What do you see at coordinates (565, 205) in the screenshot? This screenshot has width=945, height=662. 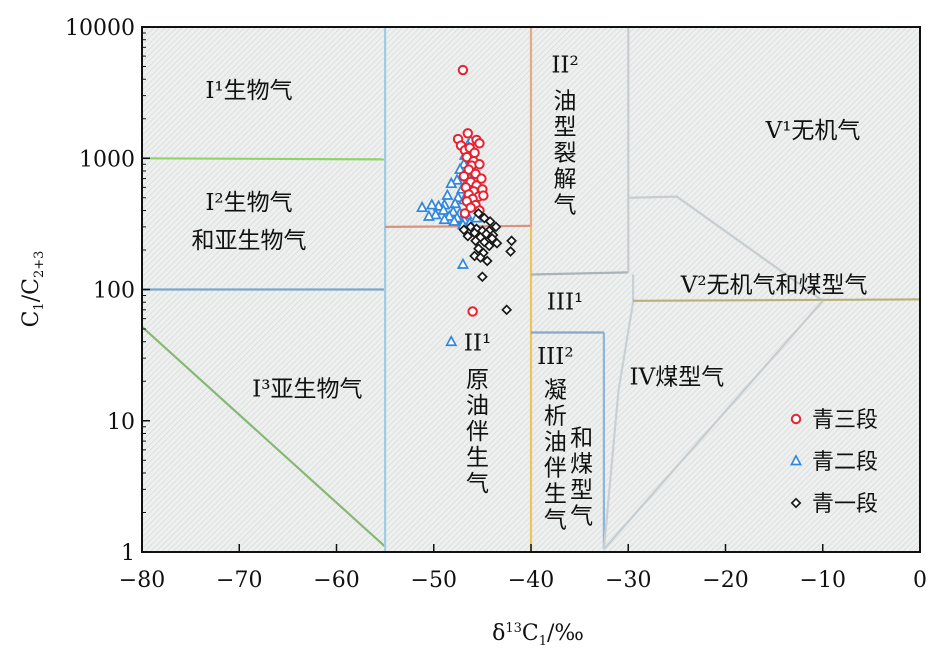 I see `zone-label-II2-v-char: 气` at bounding box center [565, 205].